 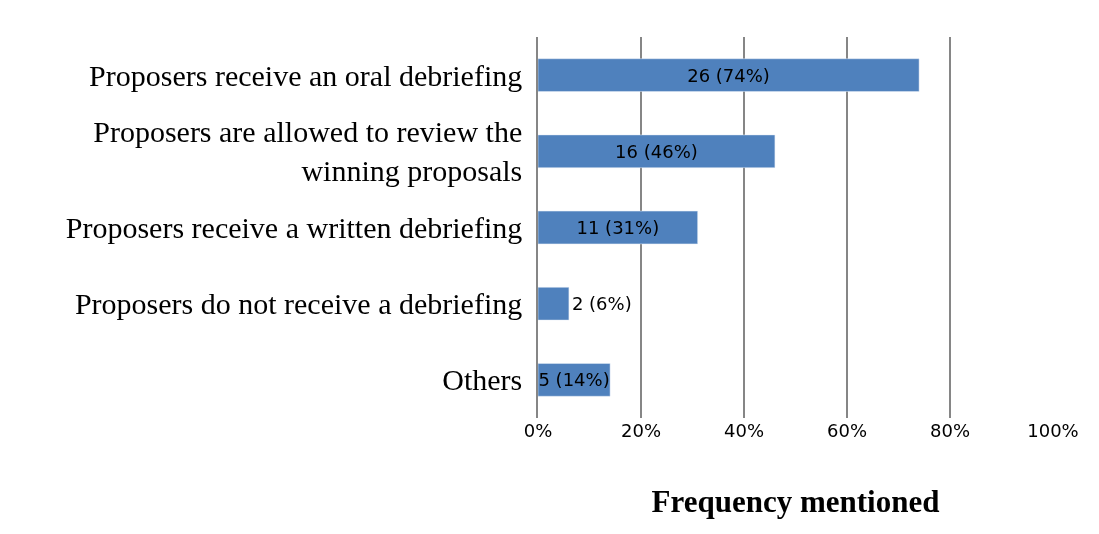 What do you see at coordinates (1053, 430) in the screenshot?
I see `x-tick-label: 100%` at bounding box center [1053, 430].